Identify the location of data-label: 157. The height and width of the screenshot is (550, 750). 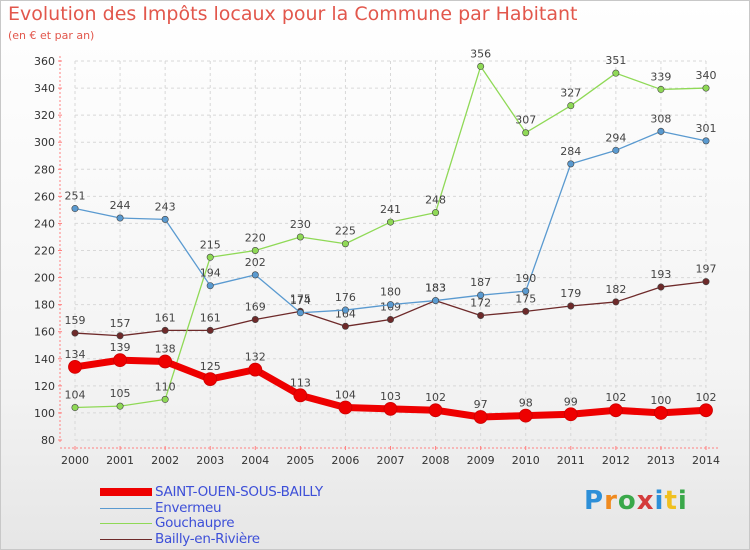
(120, 323).